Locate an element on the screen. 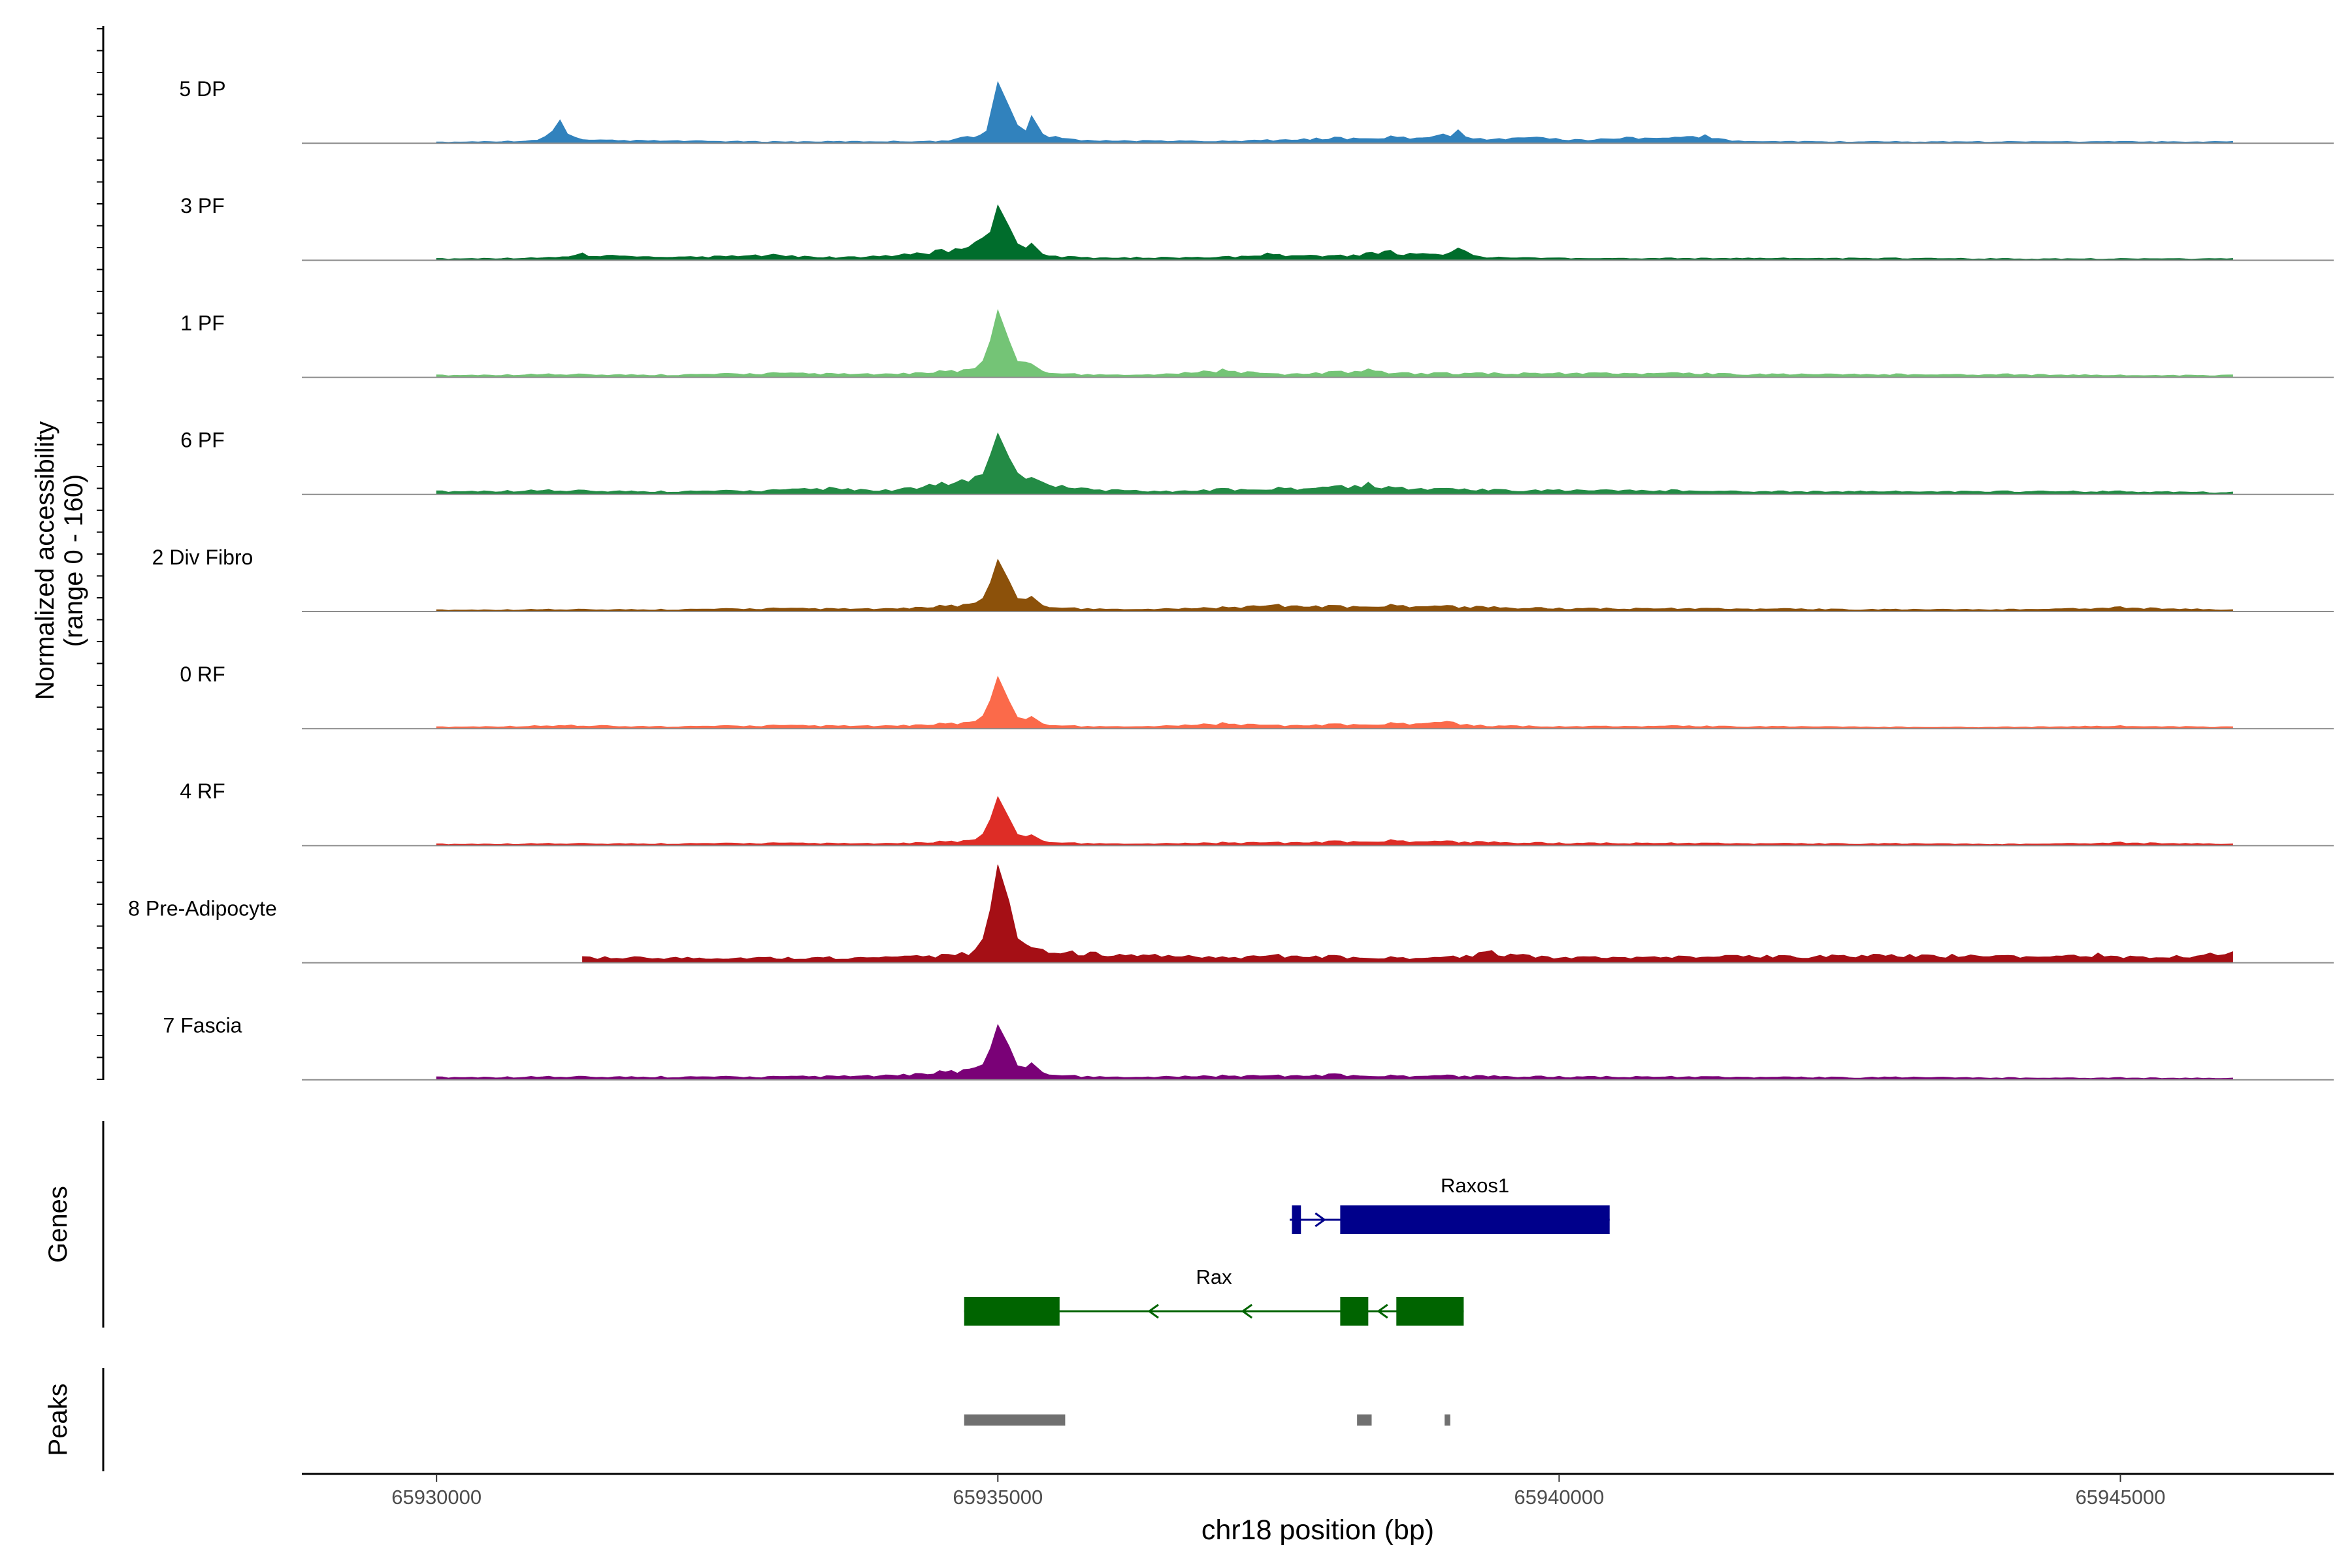 This screenshot has width=2352, height=1568. track-3-pf: 3 PF is located at coordinates (1257, 227).